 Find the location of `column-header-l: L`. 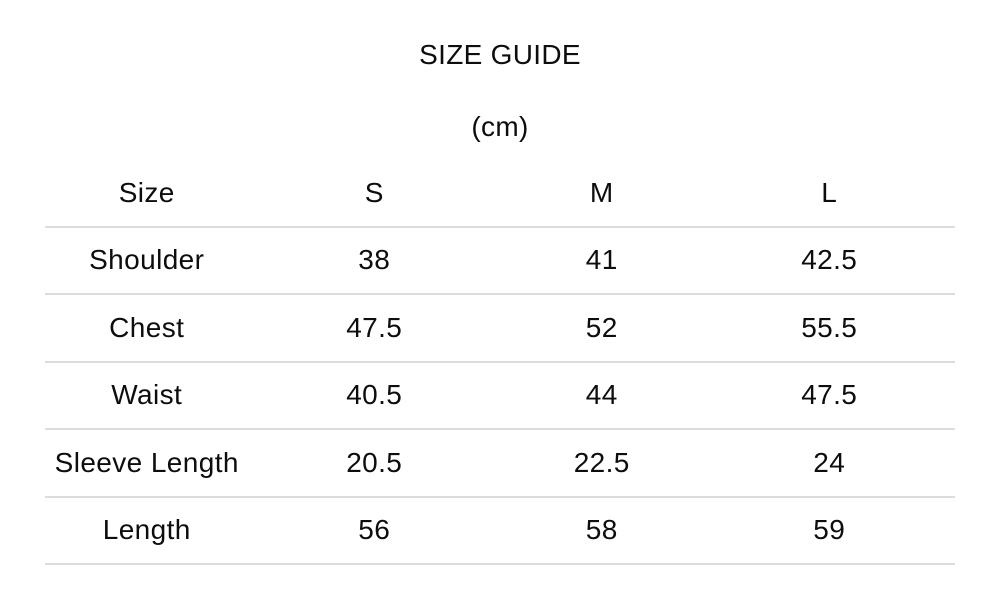

column-header-l: L is located at coordinates (829, 192).